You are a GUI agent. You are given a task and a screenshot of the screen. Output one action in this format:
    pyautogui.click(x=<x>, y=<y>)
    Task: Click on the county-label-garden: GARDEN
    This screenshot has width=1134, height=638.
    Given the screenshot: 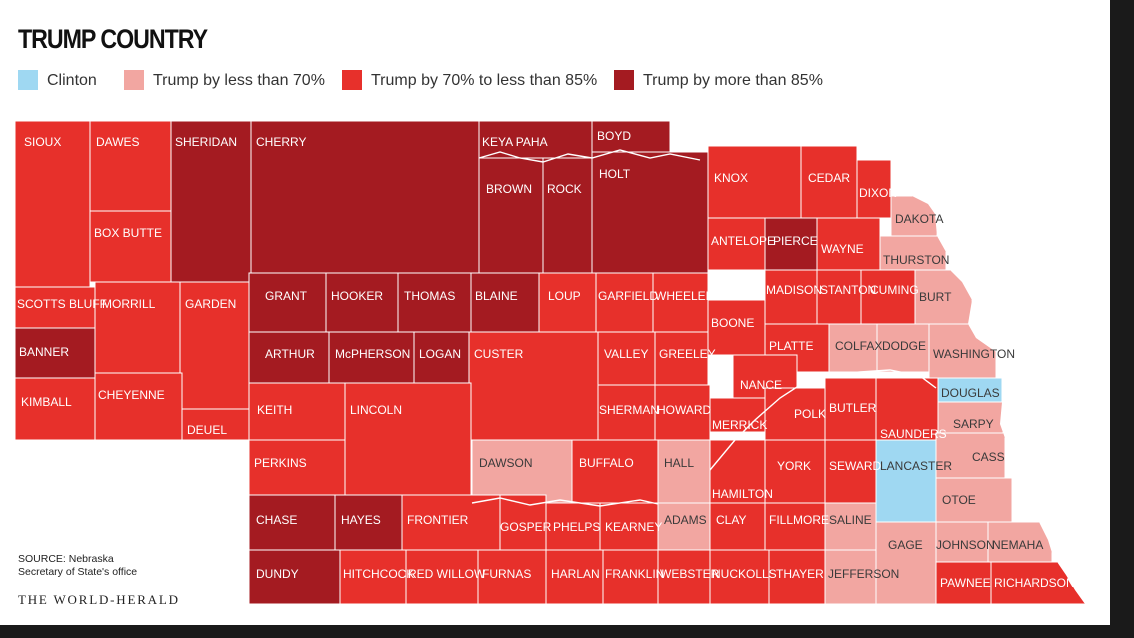 What is the action you would take?
    pyautogui.click(x=210, y=304)
    